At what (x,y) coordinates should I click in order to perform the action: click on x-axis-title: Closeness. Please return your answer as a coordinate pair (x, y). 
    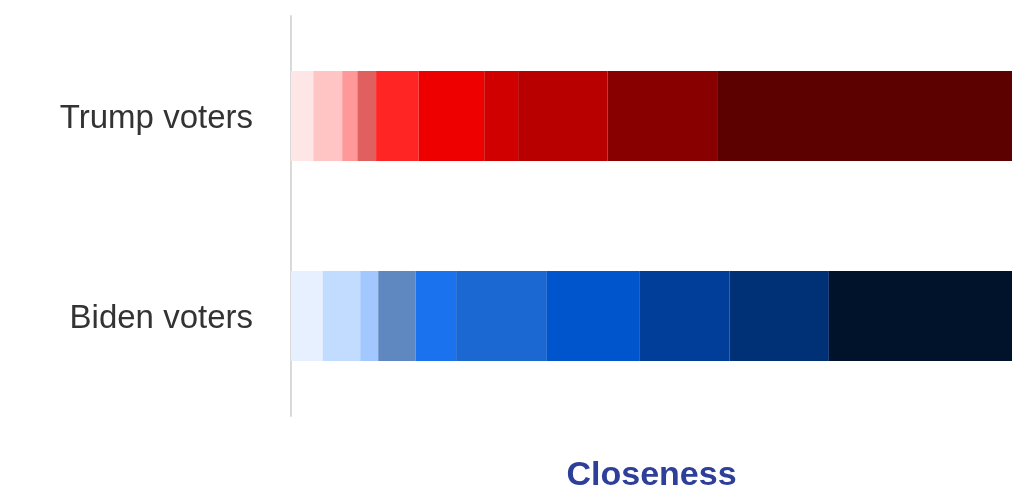
    Looking at the image, I should click on (651, 473).